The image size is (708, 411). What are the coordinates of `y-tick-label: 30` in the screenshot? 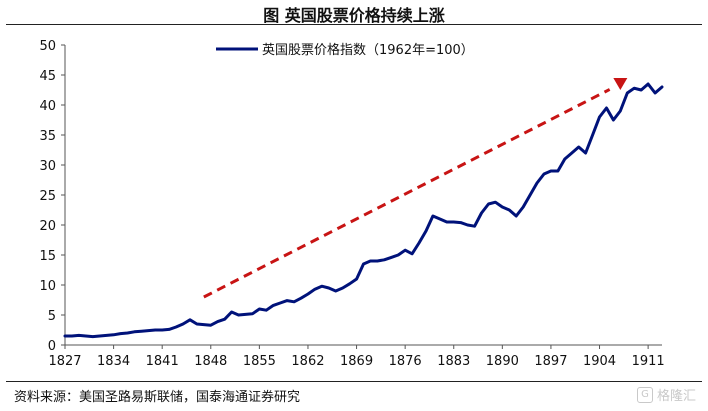 It's located at (47, 166).